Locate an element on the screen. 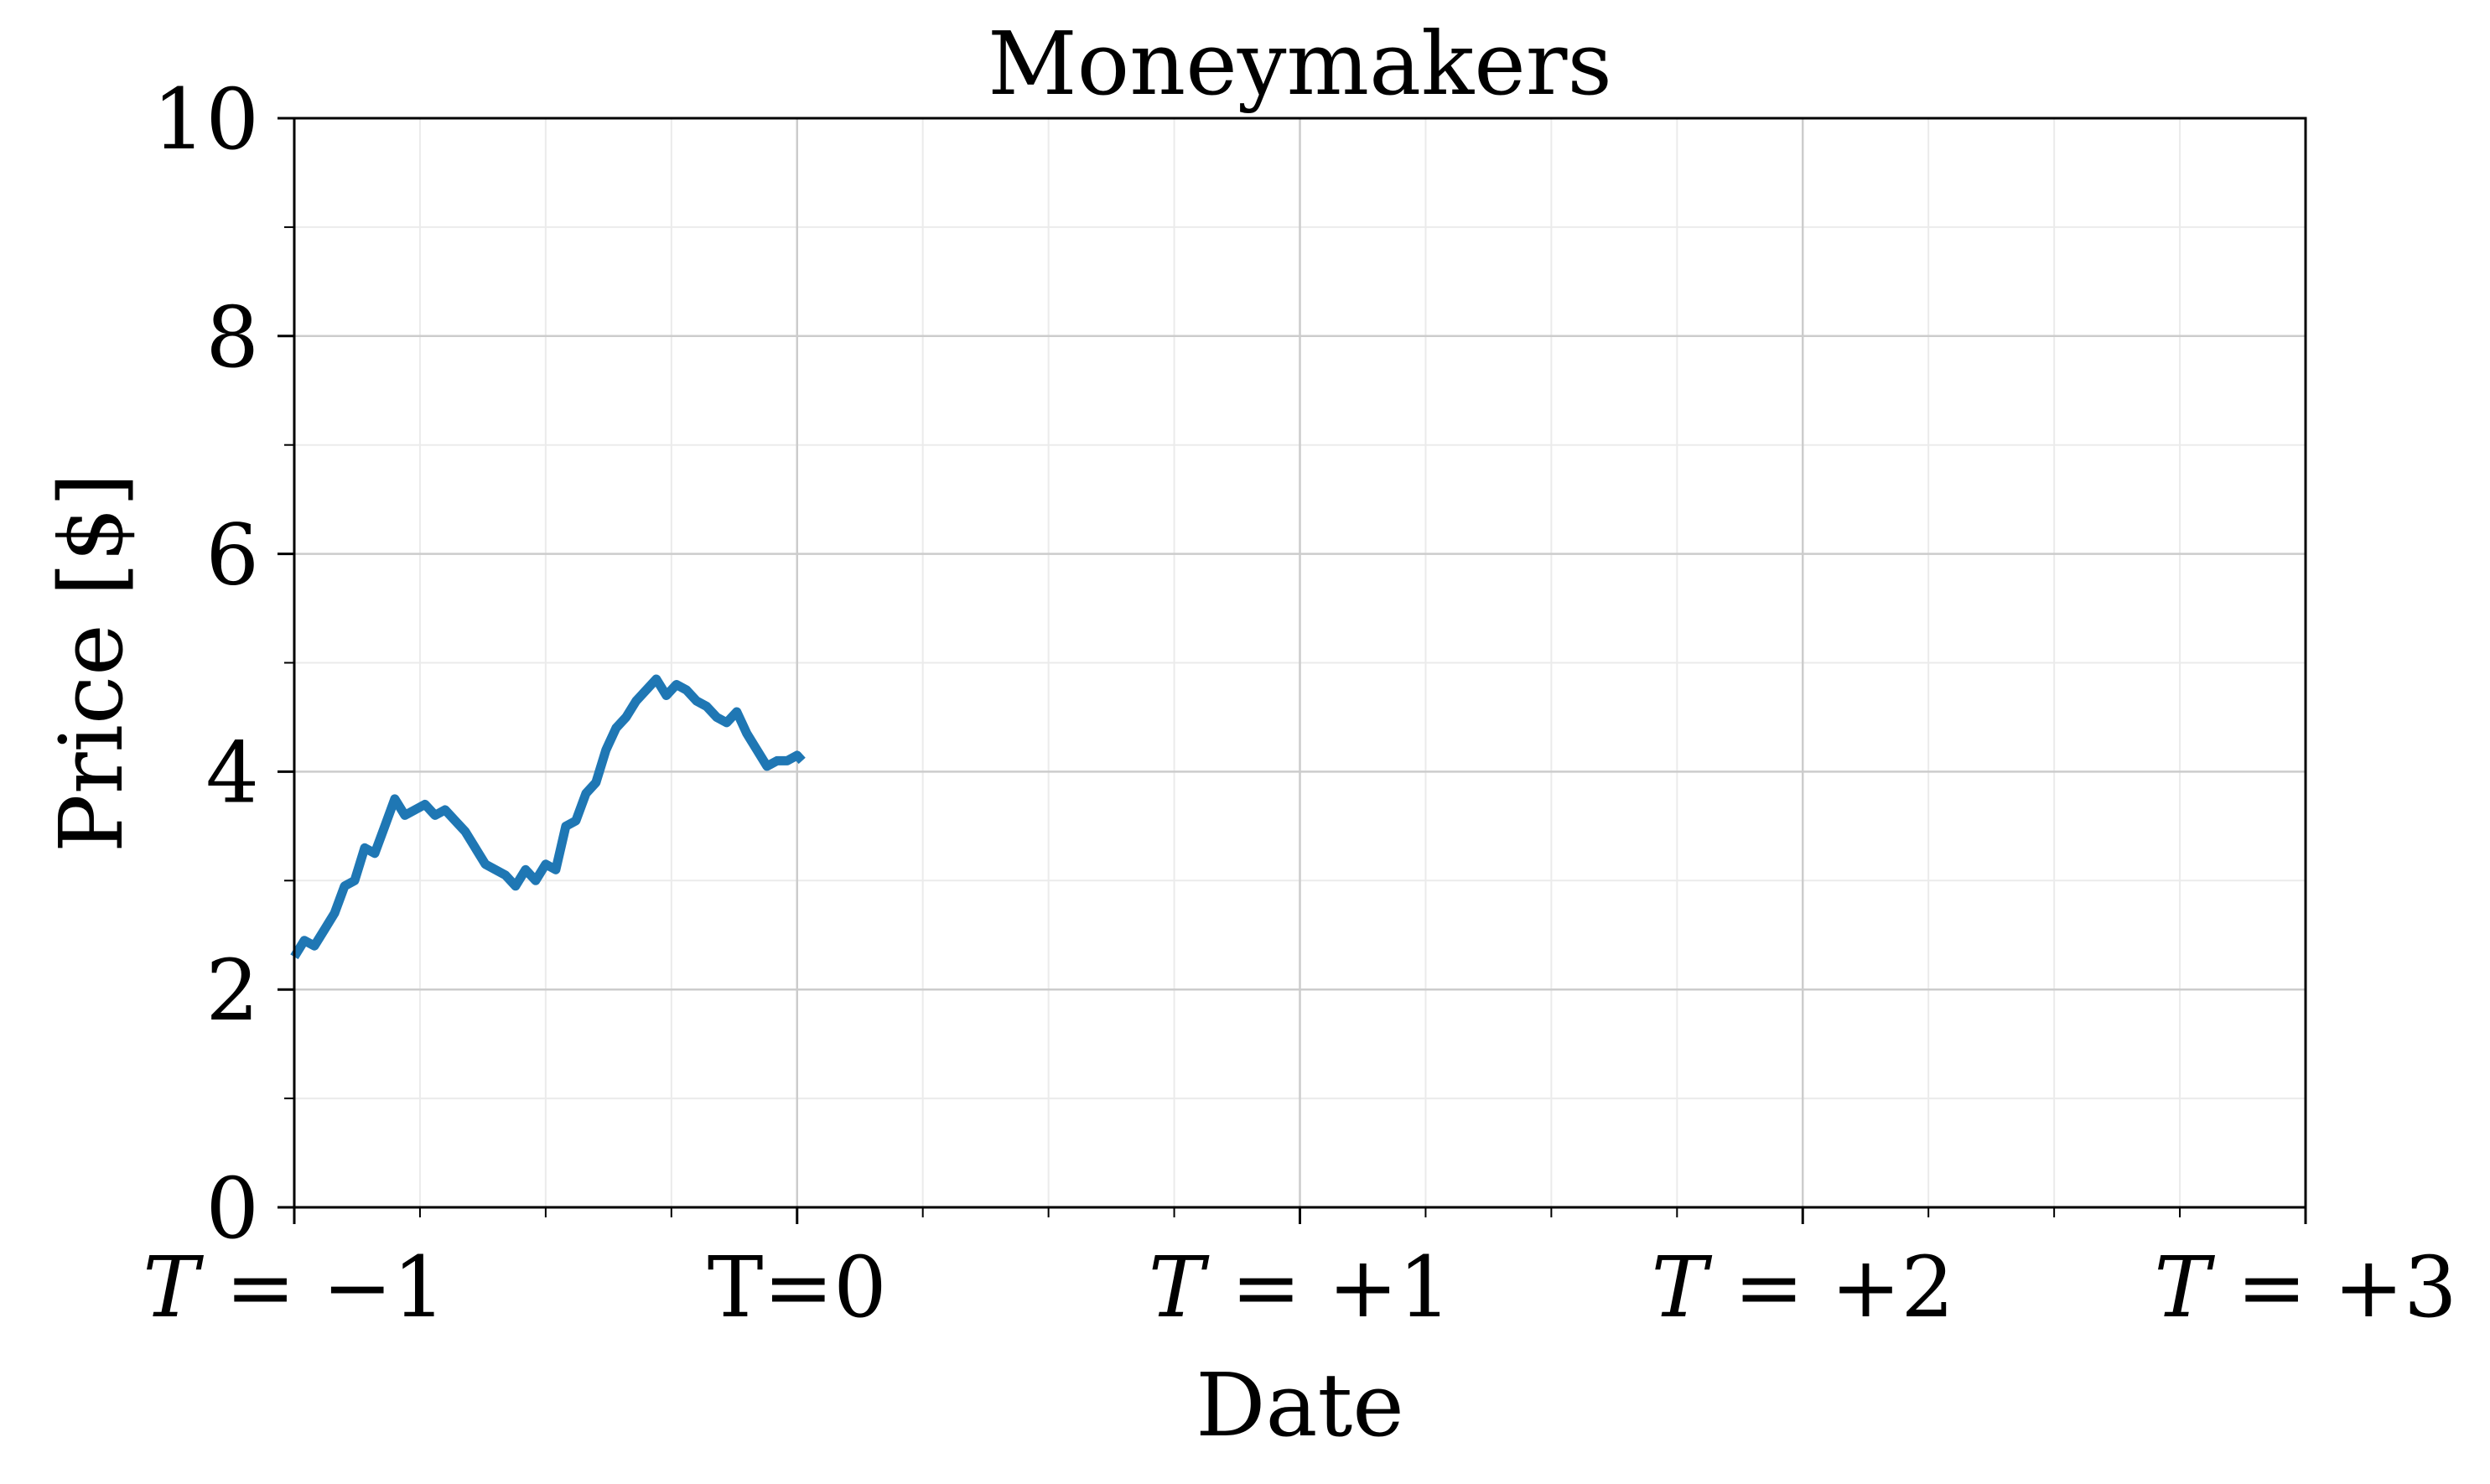 The height and width of the screenshot is (1484, 2490). x-tick-label: T = +2 is located at coordinates (1803, 1287).